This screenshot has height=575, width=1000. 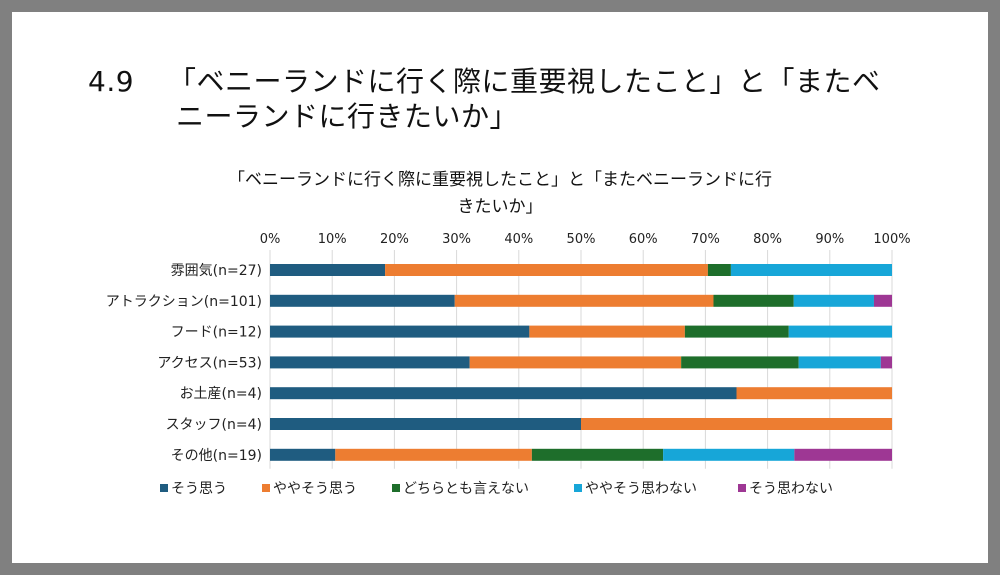 I want to click on chart-legend: そう思う ややそう思う どちらとも言えない ややそう思わない そう思わない, so click(x=496, y=489).